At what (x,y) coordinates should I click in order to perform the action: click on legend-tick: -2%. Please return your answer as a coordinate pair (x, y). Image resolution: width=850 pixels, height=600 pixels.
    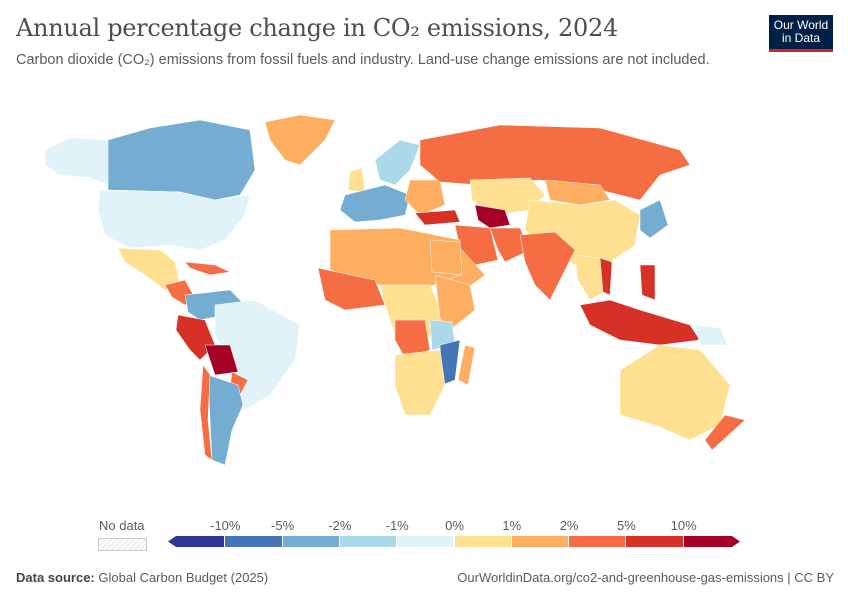
    Looking at the image, I should click on (340, 525).